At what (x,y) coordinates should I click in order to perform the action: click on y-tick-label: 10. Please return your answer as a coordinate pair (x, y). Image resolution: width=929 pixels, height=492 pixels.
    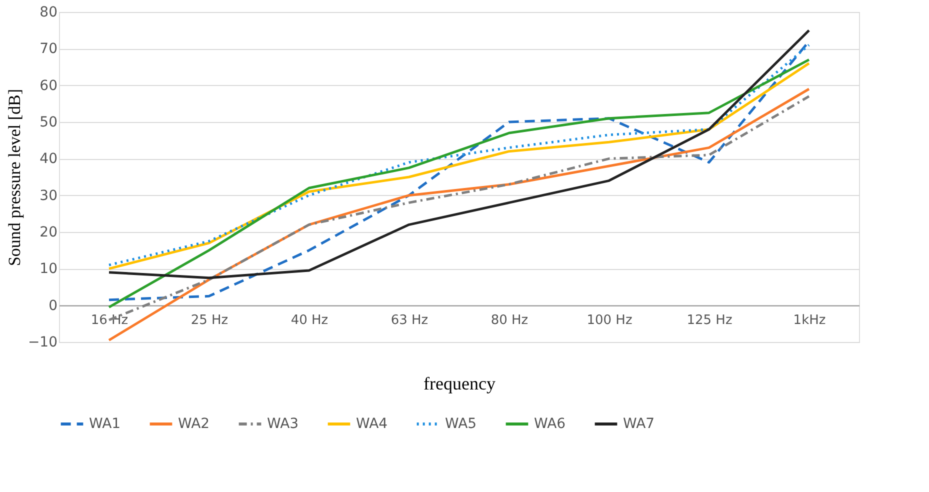
    Looking at the image, I should click on (49, 269).